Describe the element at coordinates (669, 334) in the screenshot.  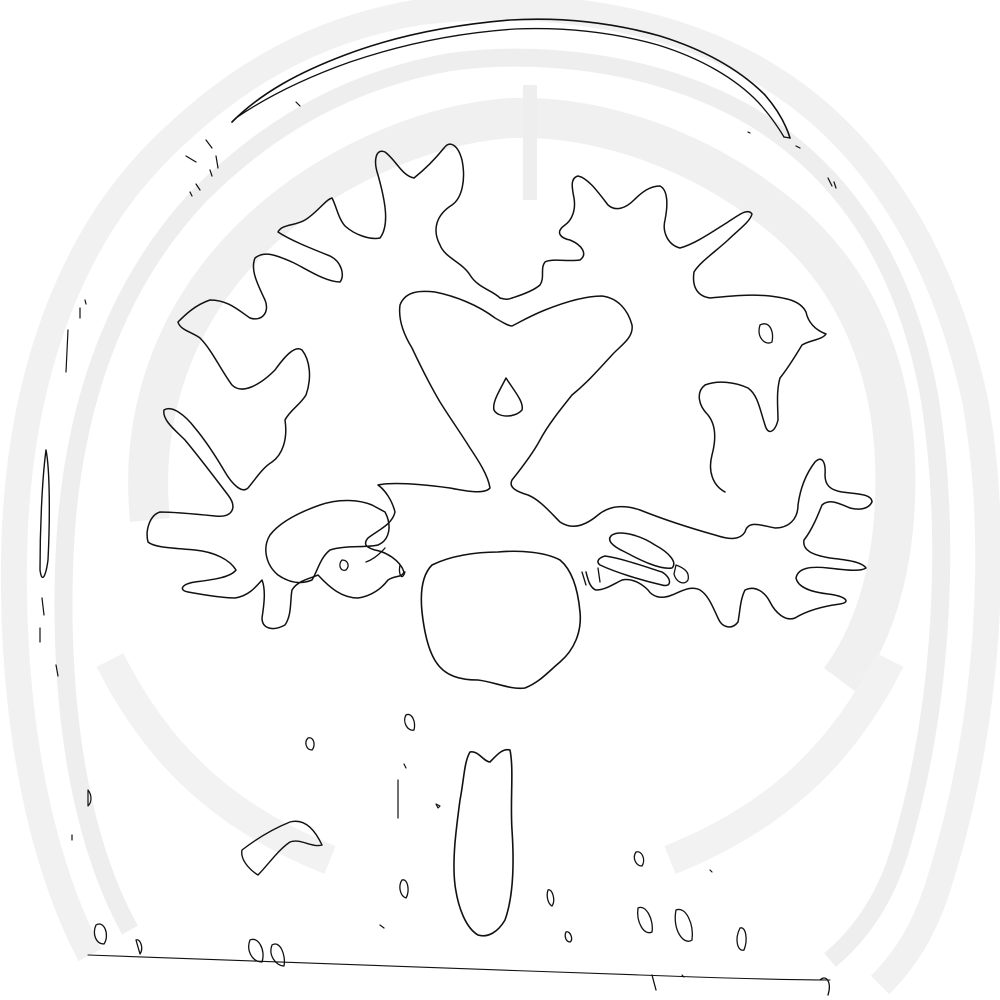
I see `right-hemisphere-upper-contour` at that location.